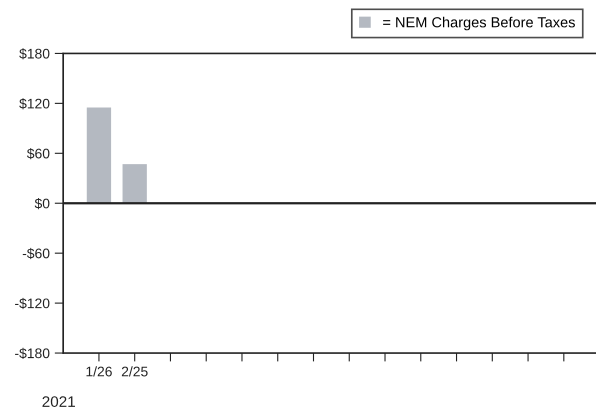 This screenshot has height=411, width=596. Describe the element at coordinates (135, 371) in the screenshot. I see `x-tick-label: 2/25` at that location.